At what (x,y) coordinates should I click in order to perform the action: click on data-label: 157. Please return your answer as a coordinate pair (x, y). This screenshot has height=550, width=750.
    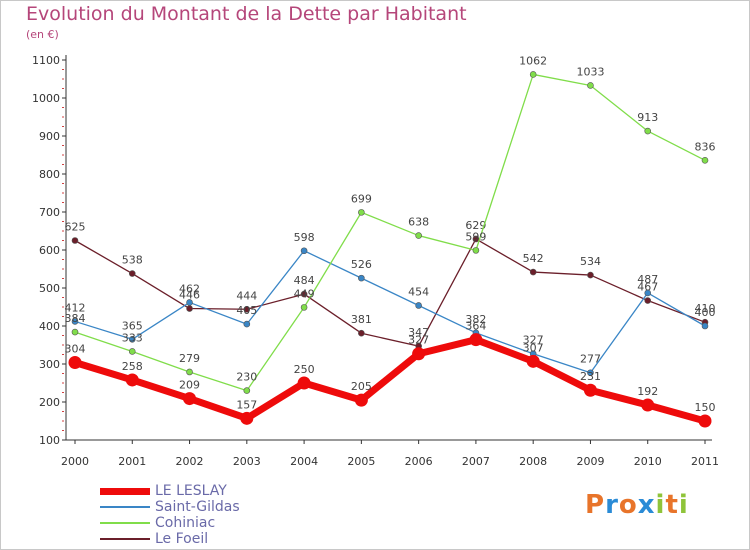
    Looking at the image, I should click on (246, 404).